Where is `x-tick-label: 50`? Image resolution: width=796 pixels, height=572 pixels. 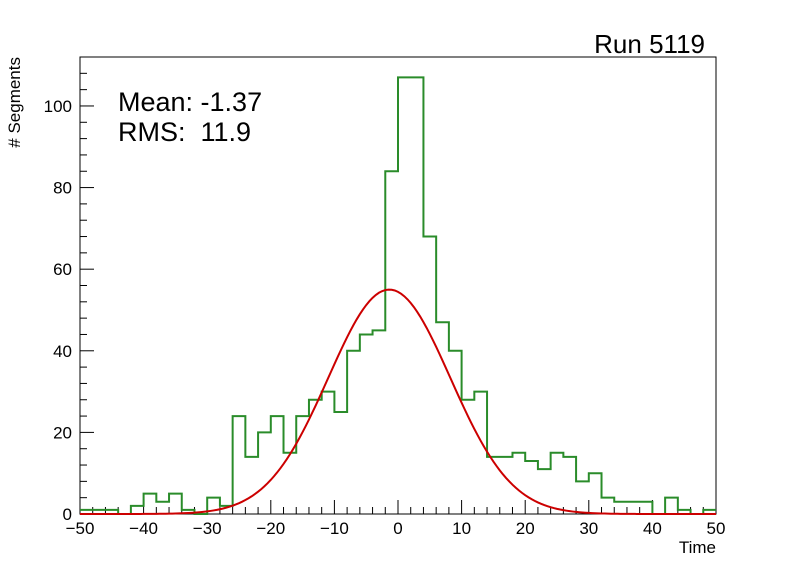 x-tick-label: 50 is located at coordinates (716, 528).